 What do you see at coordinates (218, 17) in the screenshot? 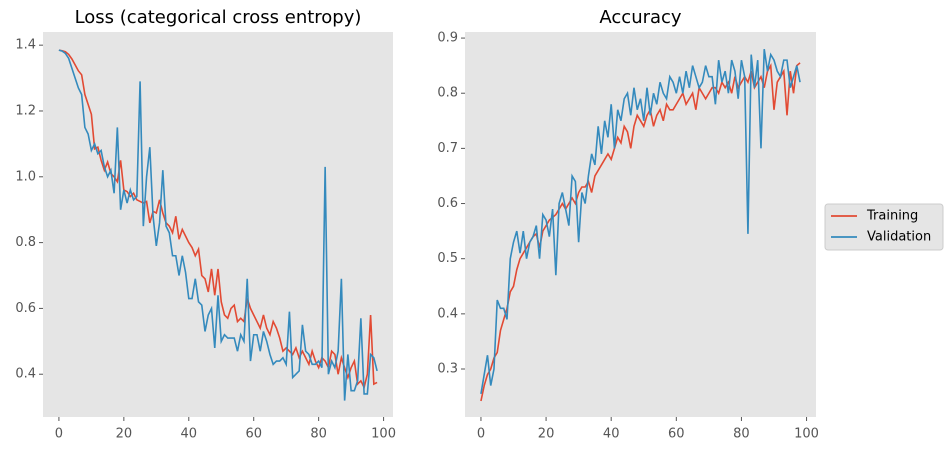
I see `chart-title: Loss (categorical cross entropy)` at bounding box center [218, 17].